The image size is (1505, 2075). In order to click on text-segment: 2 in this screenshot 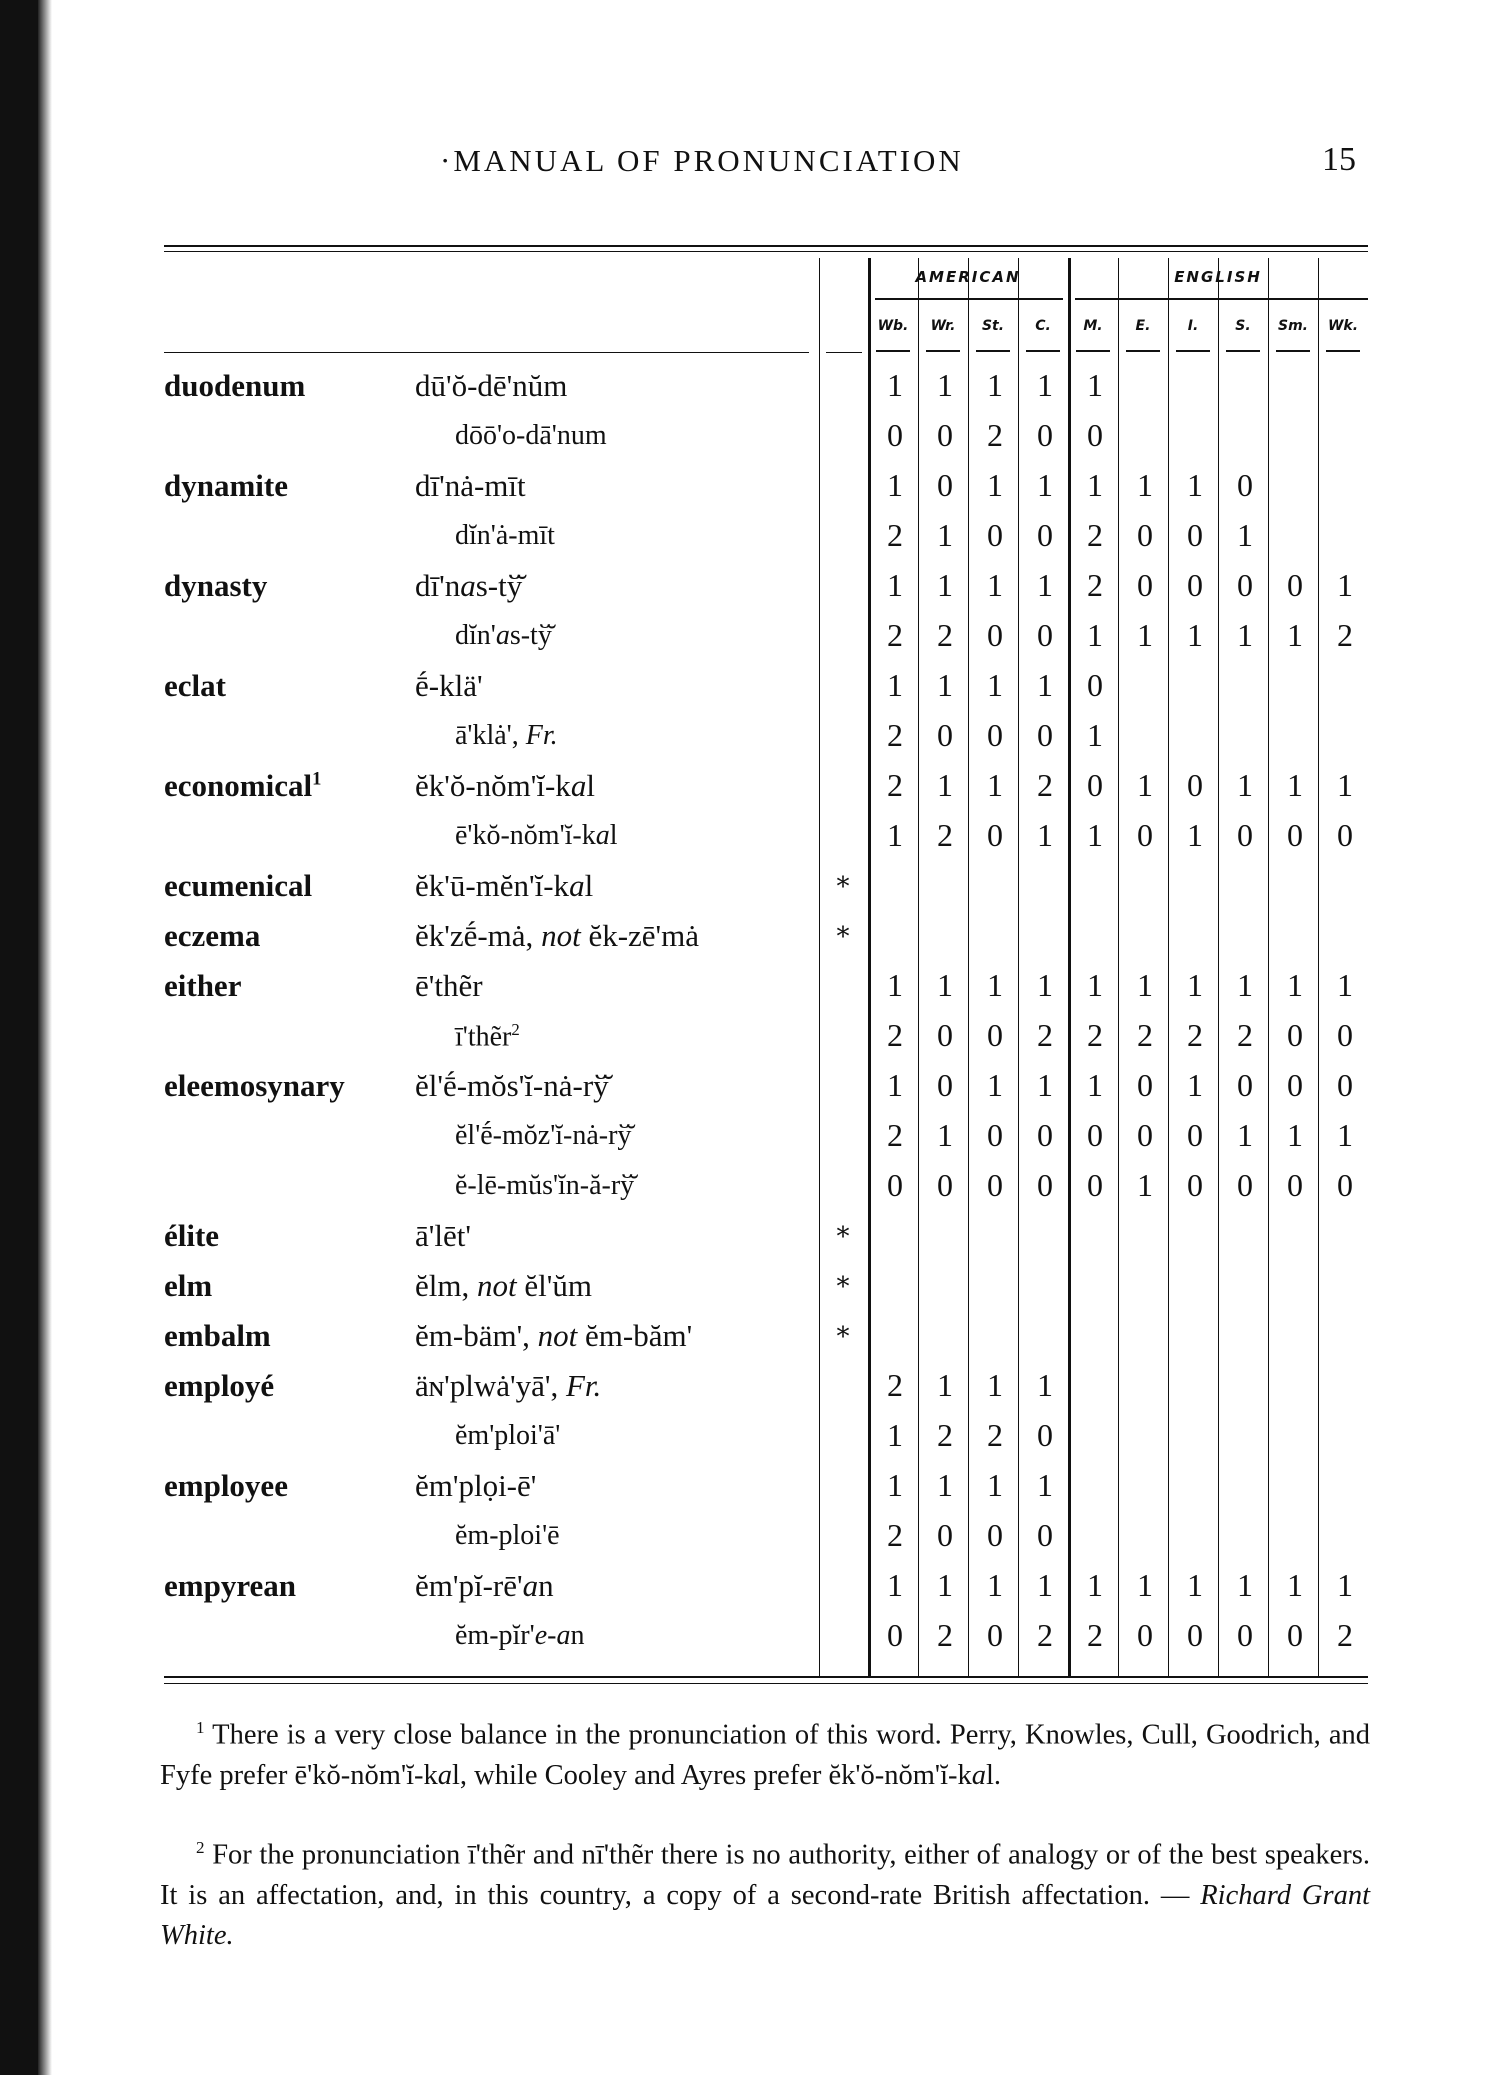, I will do `click(200, 1847)`.